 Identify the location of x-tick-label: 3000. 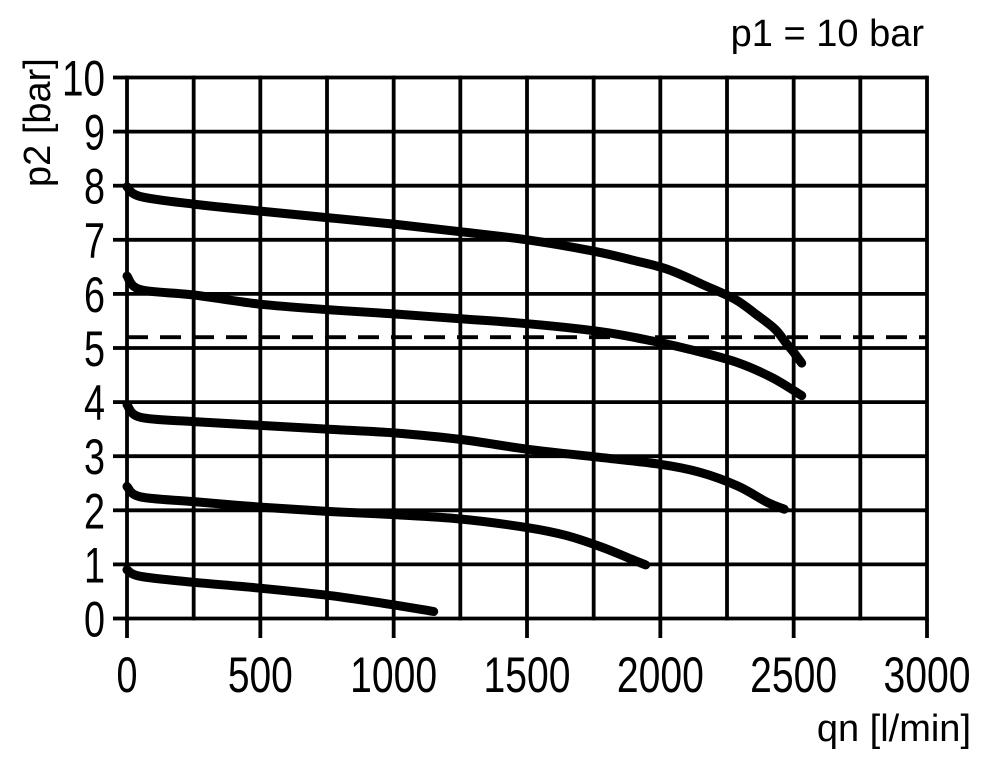
(927, 675).